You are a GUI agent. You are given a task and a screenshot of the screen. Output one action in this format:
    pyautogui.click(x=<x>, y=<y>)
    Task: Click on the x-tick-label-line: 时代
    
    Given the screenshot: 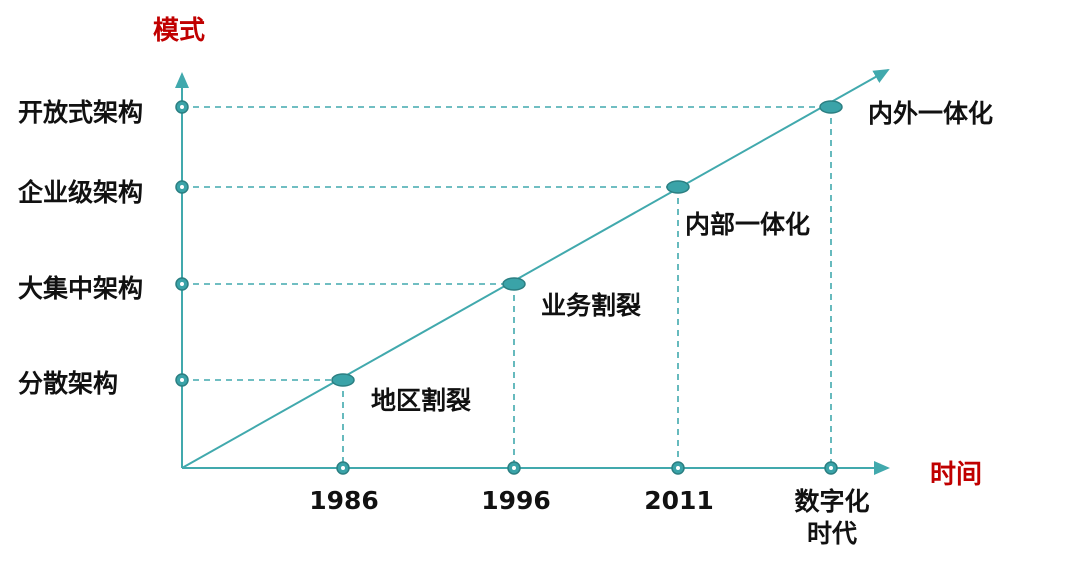 What is the action you would take?
    pyautogui.click(x=831, y=533)
    